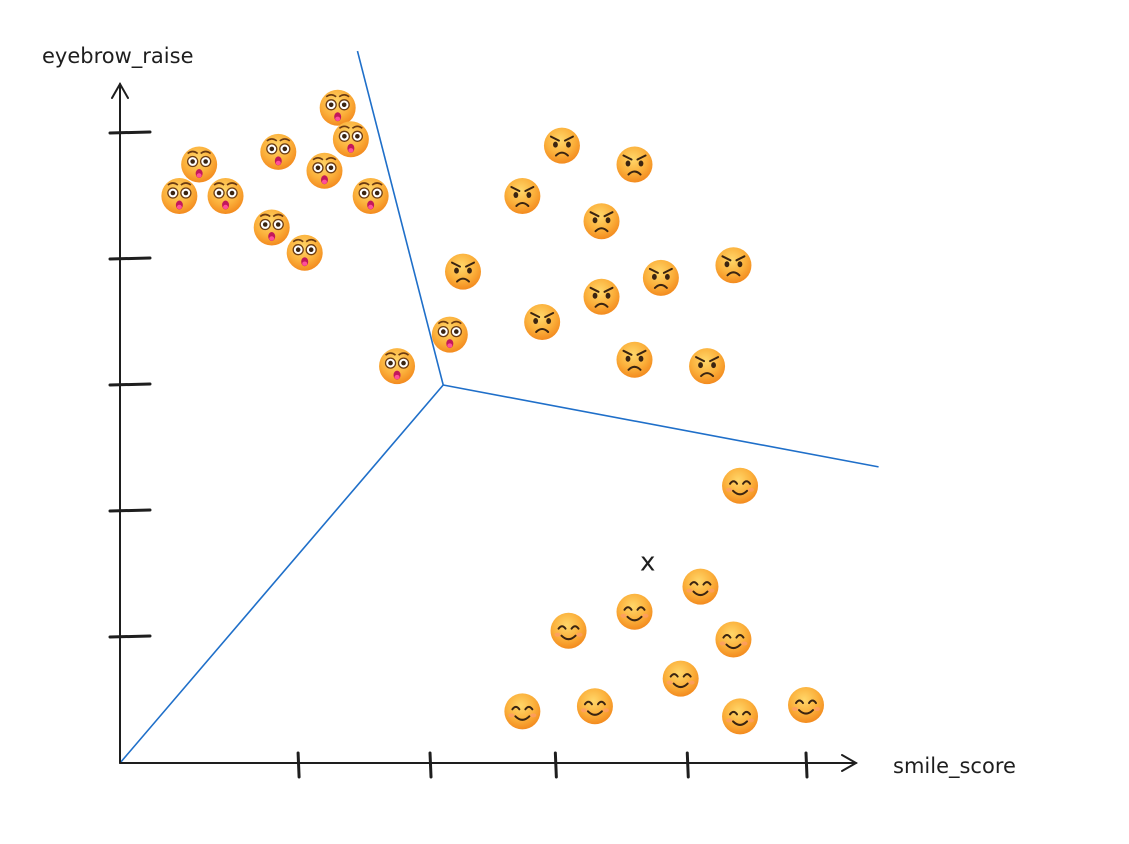 The height and width of the screenshot is (844, 1129). I want to click on y-axis-label: eyebrow_raise, so click(118, 56).